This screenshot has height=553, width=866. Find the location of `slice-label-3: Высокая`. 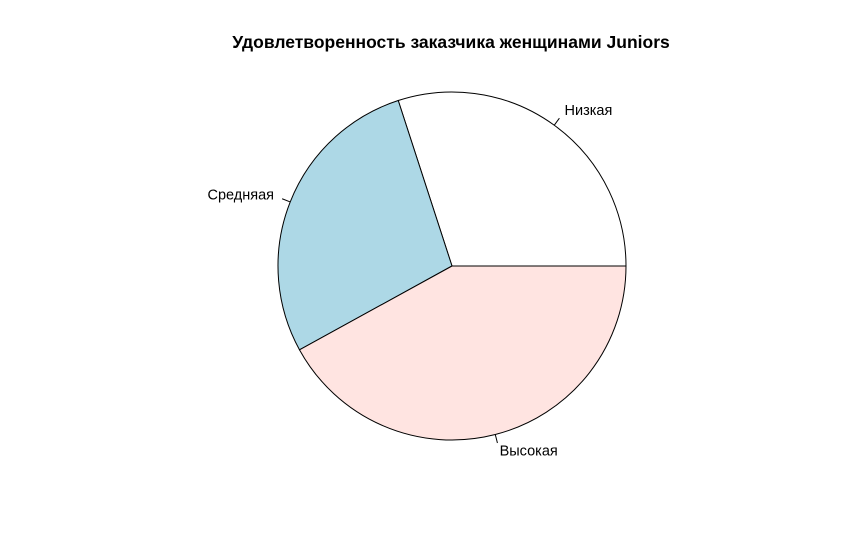

slice-label-3: Высокая is located at coordinates (529, 451).